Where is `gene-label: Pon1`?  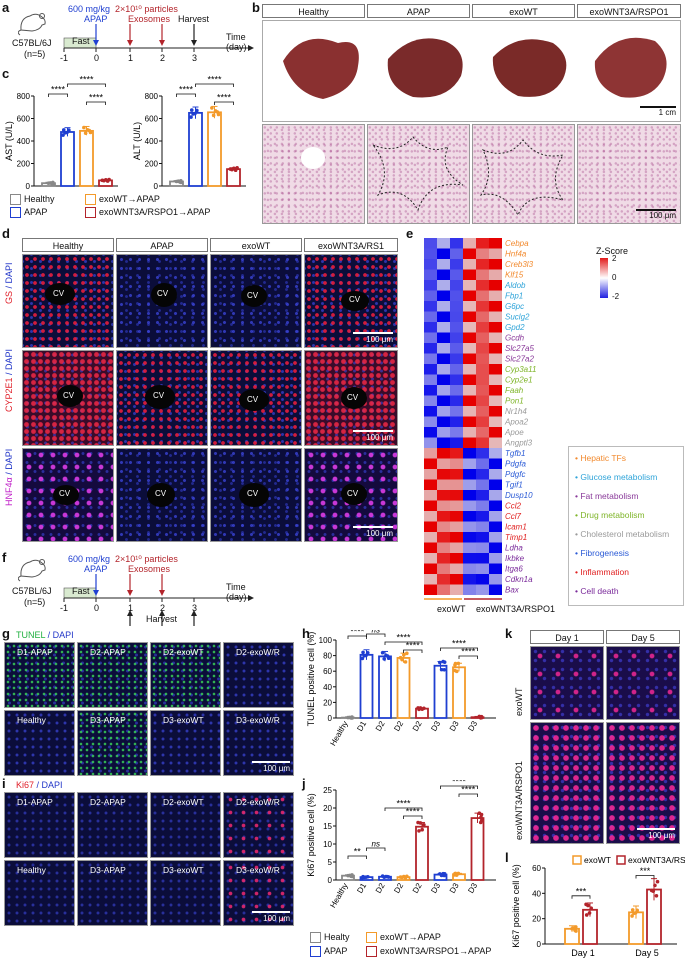 gene-label: Pon1 is located at coordinates (514, 401).